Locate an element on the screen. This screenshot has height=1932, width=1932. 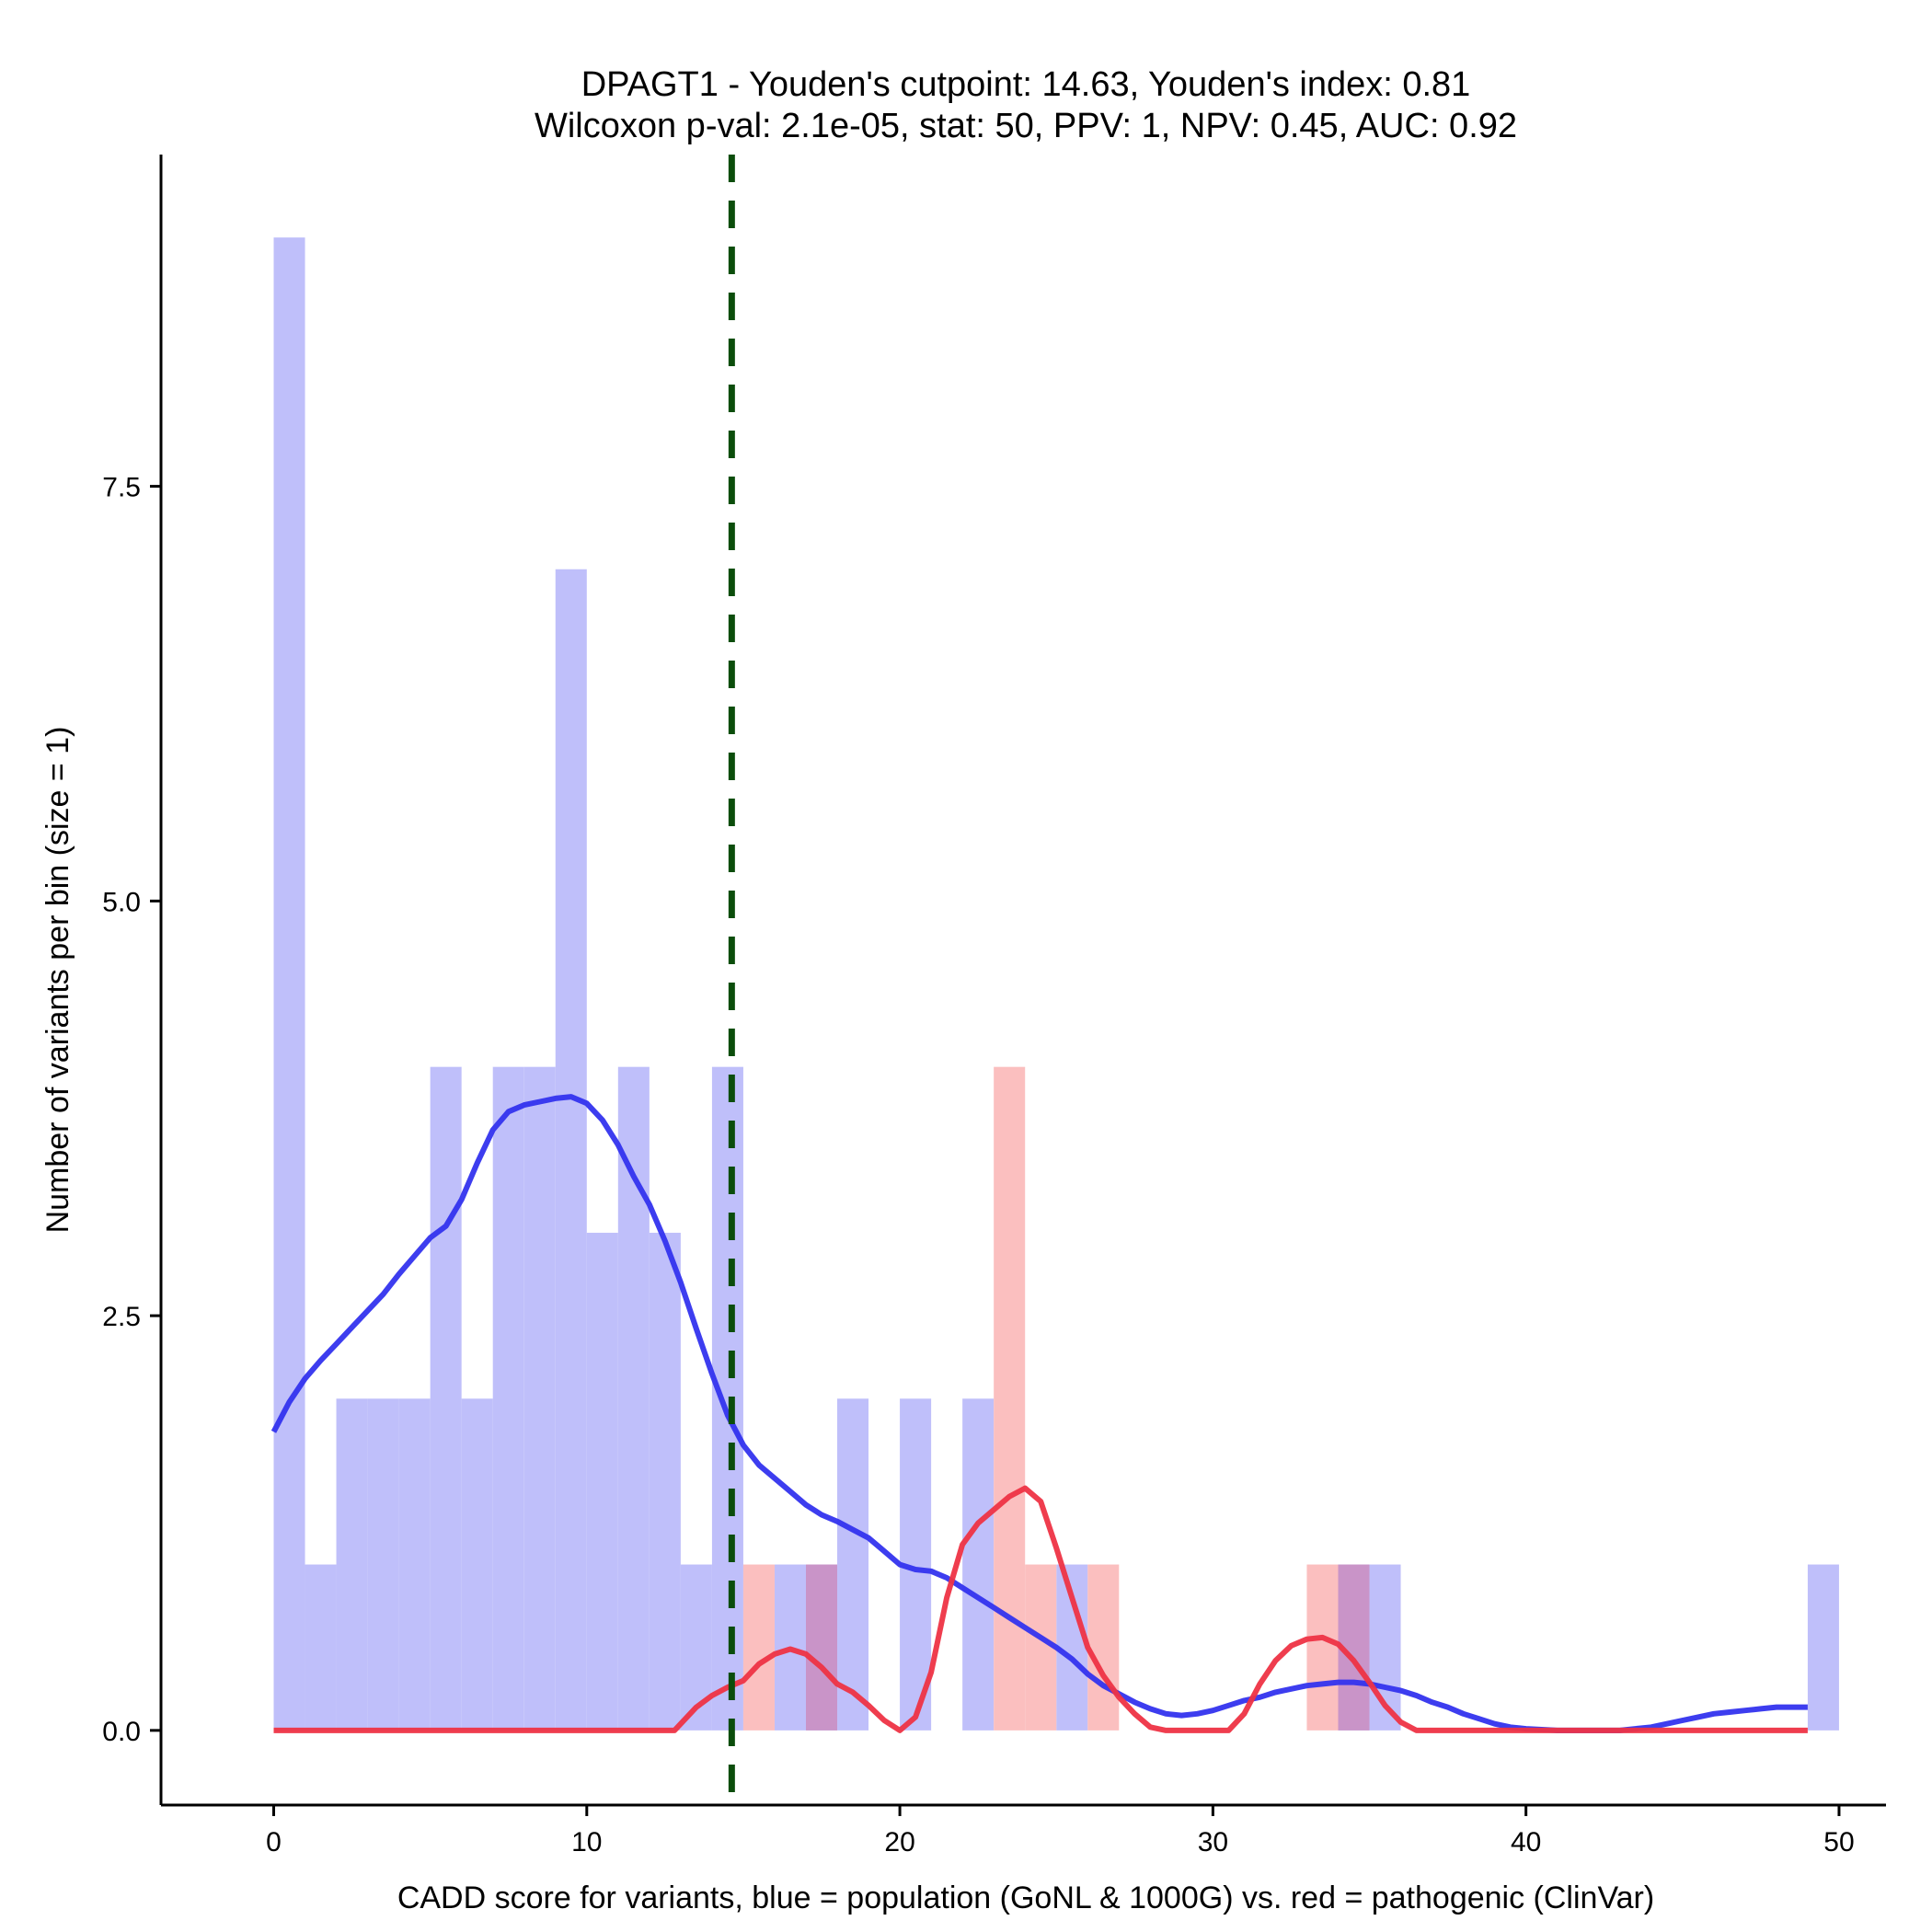
x-tick-label: 0 is located at coordinates (274, 1842).